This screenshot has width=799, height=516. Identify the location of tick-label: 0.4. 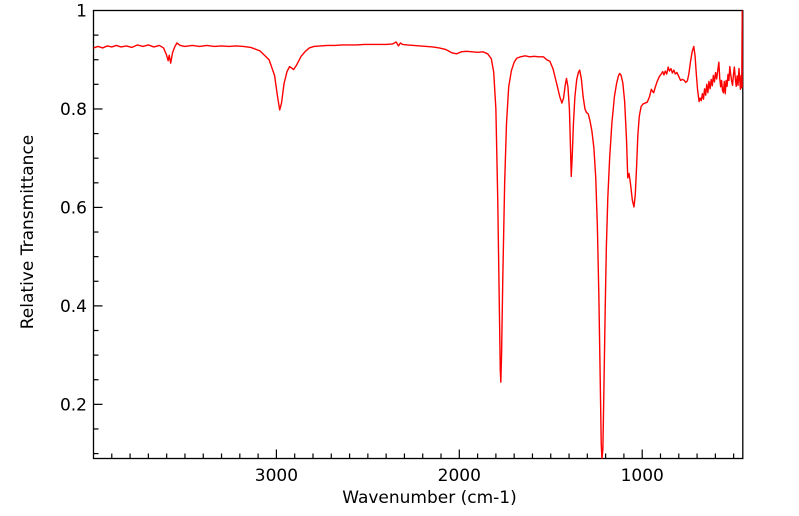
(73, 307).